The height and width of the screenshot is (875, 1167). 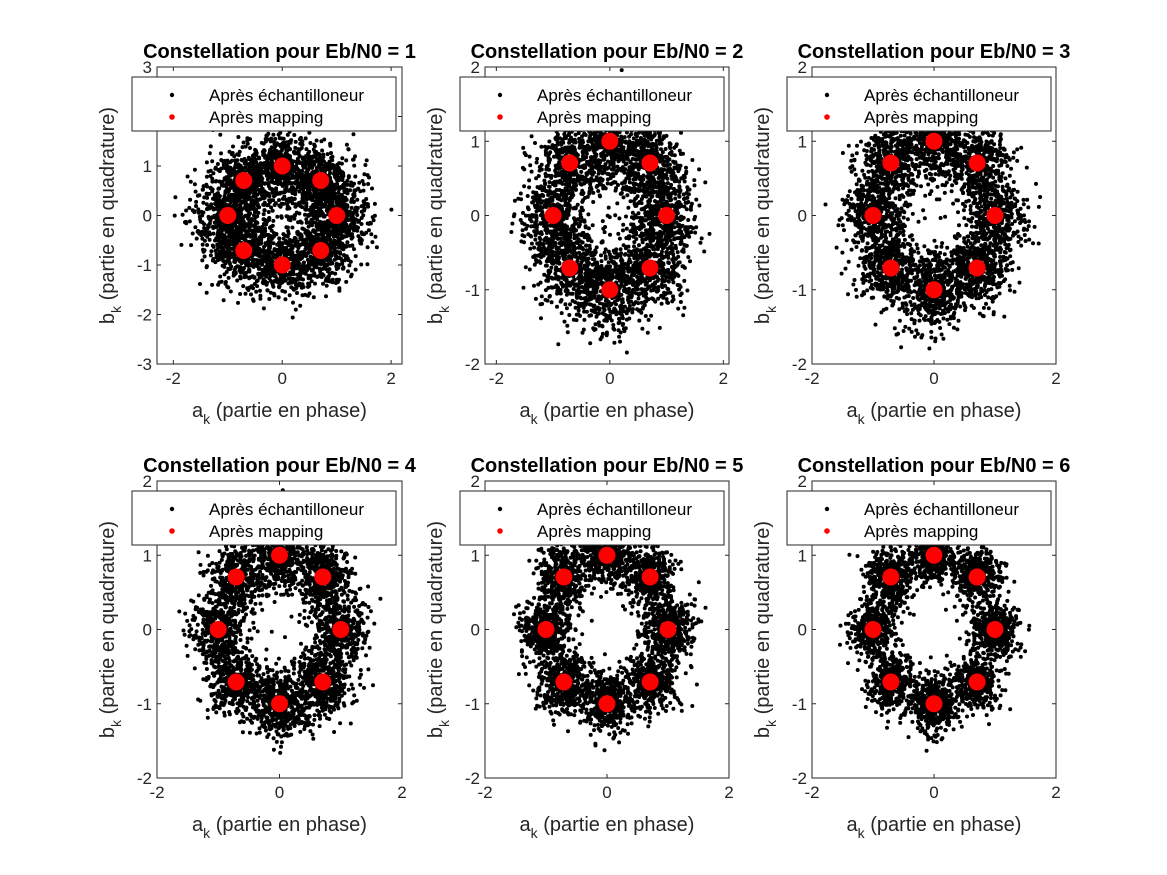 What do you see at coordinates (147, 166) in the screenshot?
I see `y-tick-label: 1` at bounding box center [147, 166].